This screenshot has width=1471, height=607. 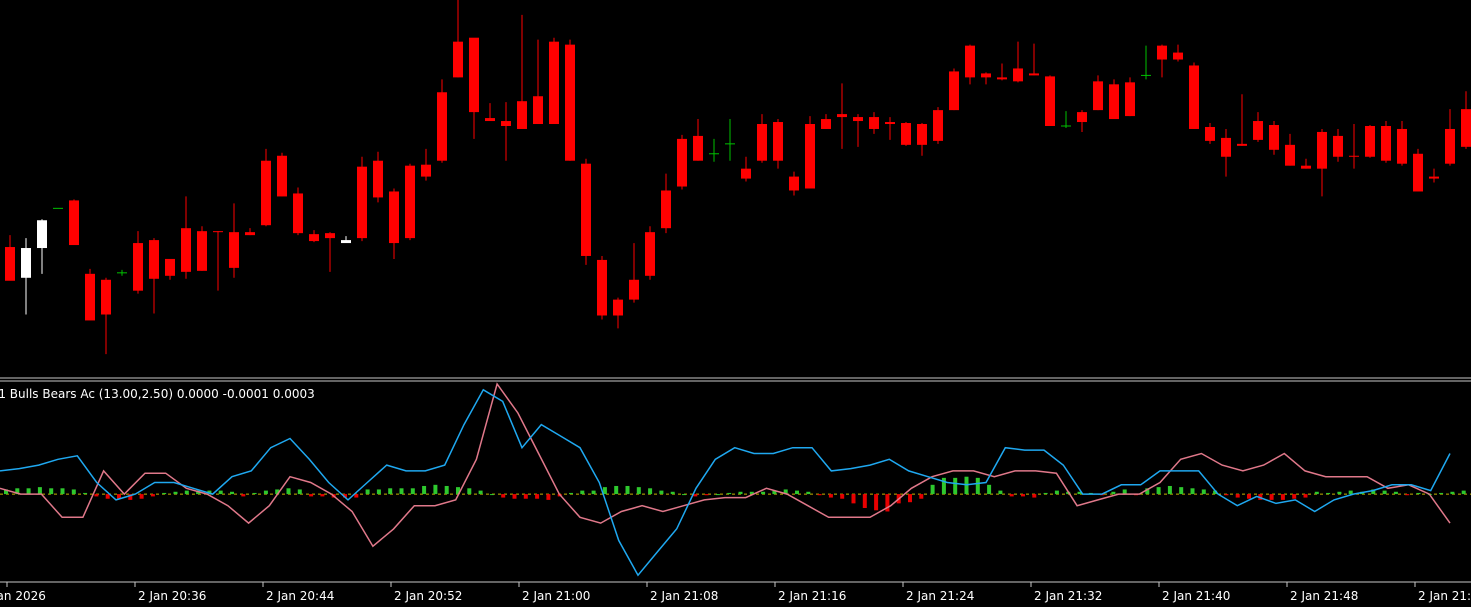 What do you see at coordinates (1324, 596) in the screenshot?
I see `time-label: 2 Jan 21:48` at bounding box center [1324, 596].